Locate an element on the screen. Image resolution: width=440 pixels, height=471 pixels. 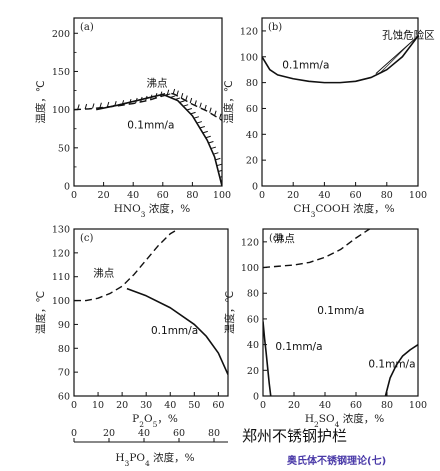
panel-label: (b) is located at coordinates (275, 27).